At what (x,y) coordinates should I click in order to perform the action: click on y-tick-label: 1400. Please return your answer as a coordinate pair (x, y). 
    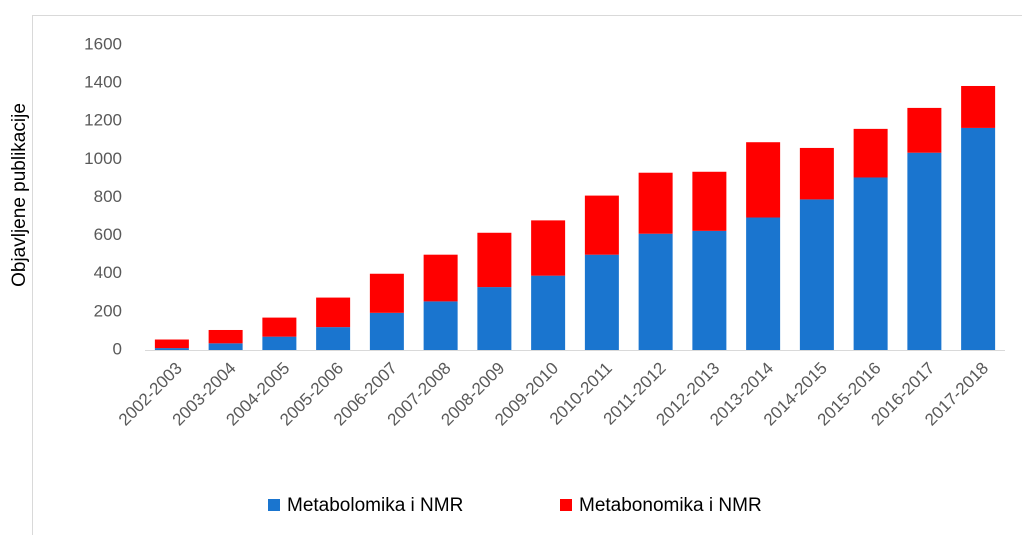
    Looking at the image, I should click on (103, 82).